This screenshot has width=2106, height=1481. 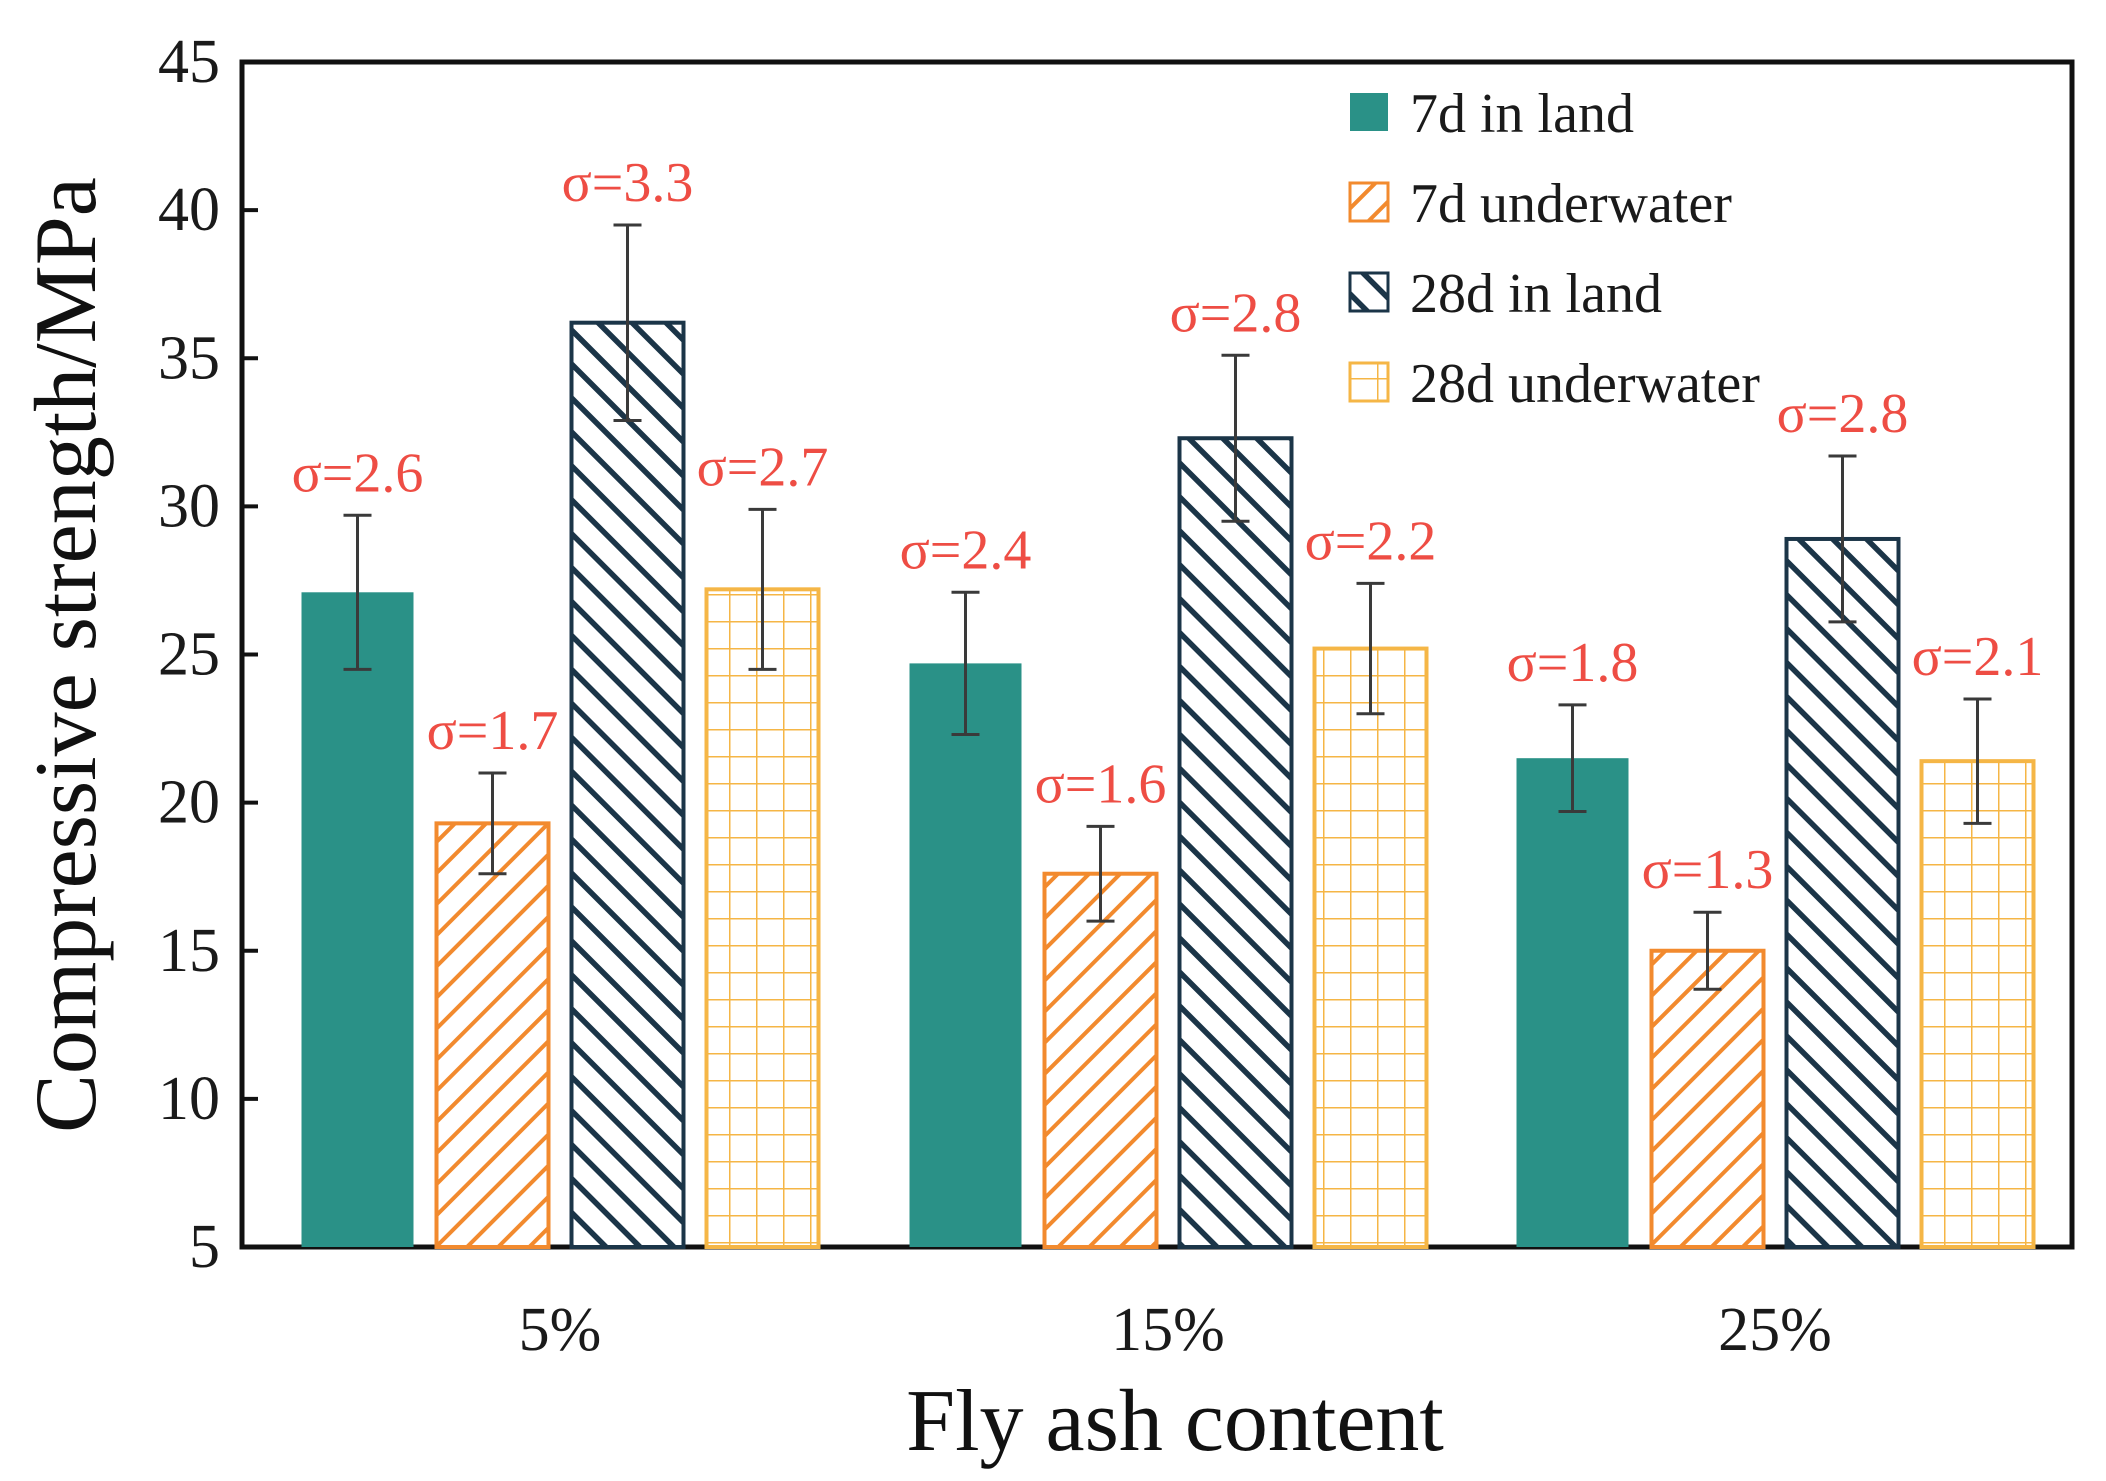 What do you see at coordinates (189, 62) in the screenshot?
I see `y-tick-label: 45` at bounding box center [189, 62].